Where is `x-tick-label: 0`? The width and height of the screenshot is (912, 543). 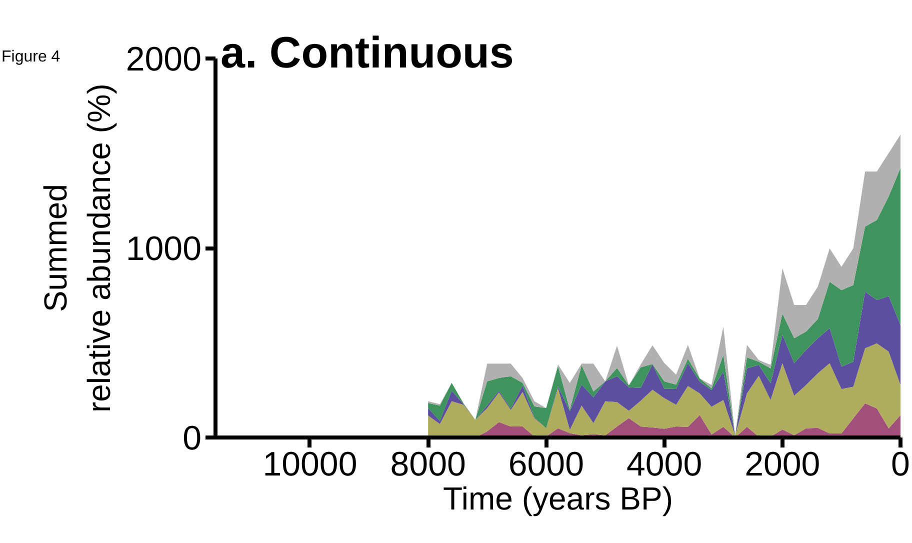 x-tick-label: 0 is located at coordinates (900, 465).